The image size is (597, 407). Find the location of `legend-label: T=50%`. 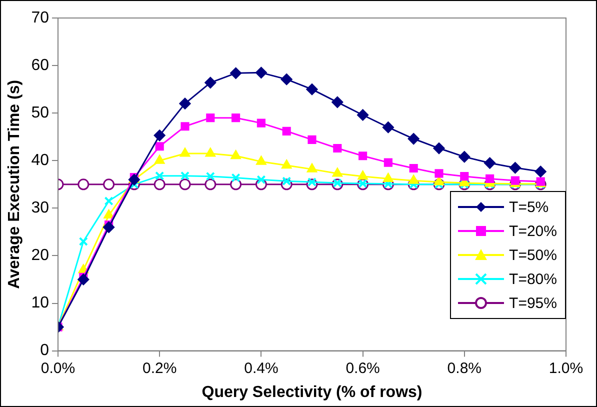

legend-label: T=50% is located at coordinates (533, 255).